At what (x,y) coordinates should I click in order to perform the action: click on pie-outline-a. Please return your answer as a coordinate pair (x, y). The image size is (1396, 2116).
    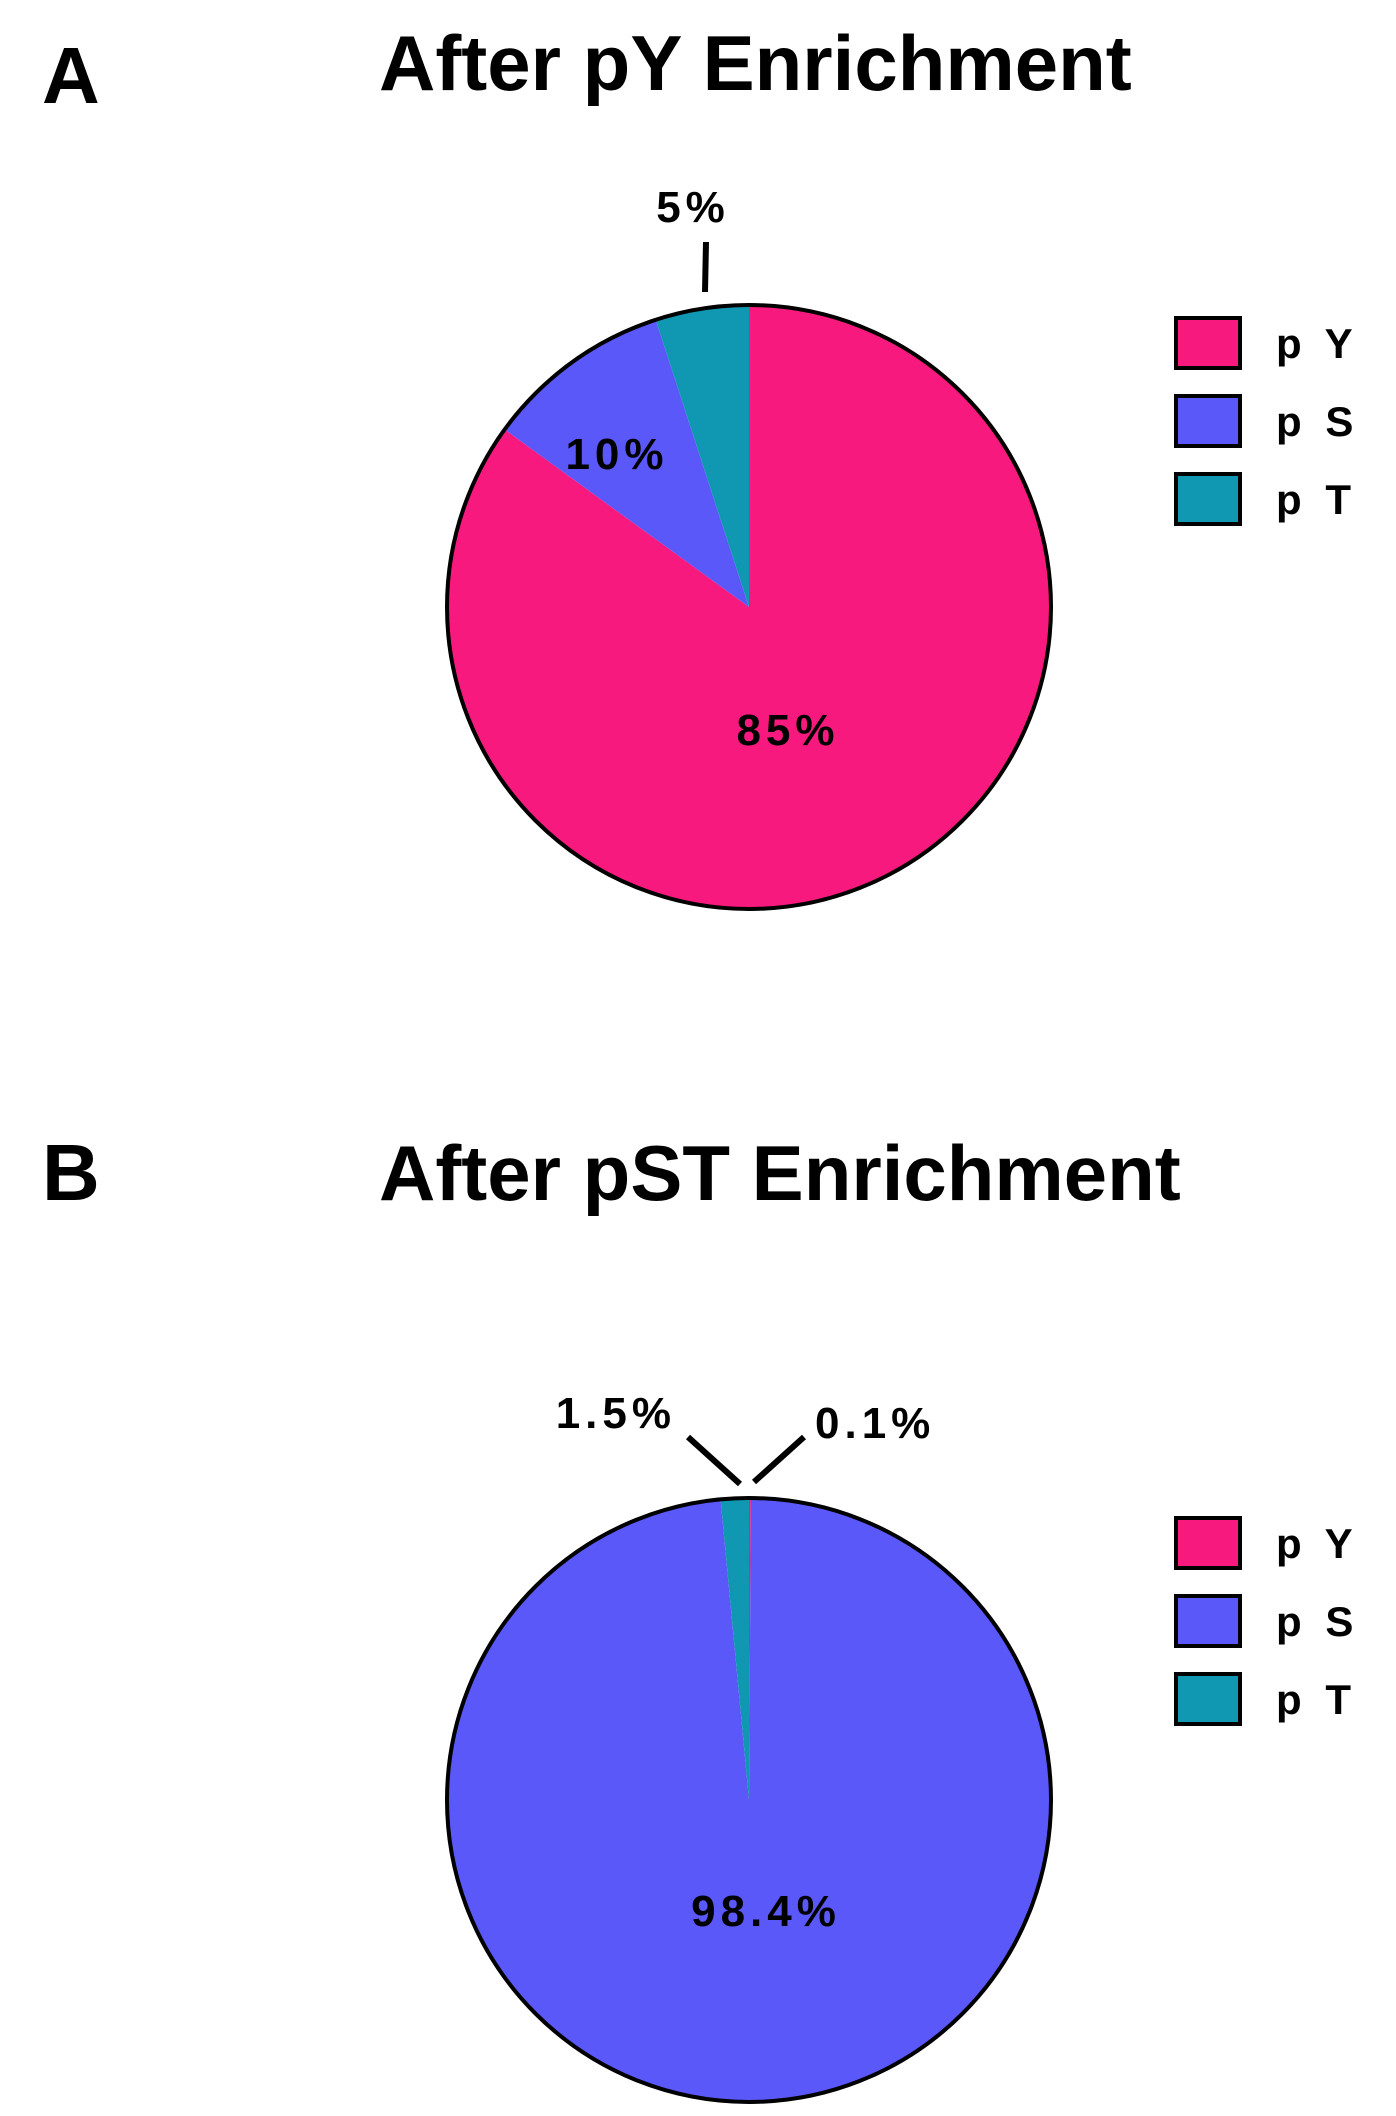
    Looking at the image, I should click on (749, 607).